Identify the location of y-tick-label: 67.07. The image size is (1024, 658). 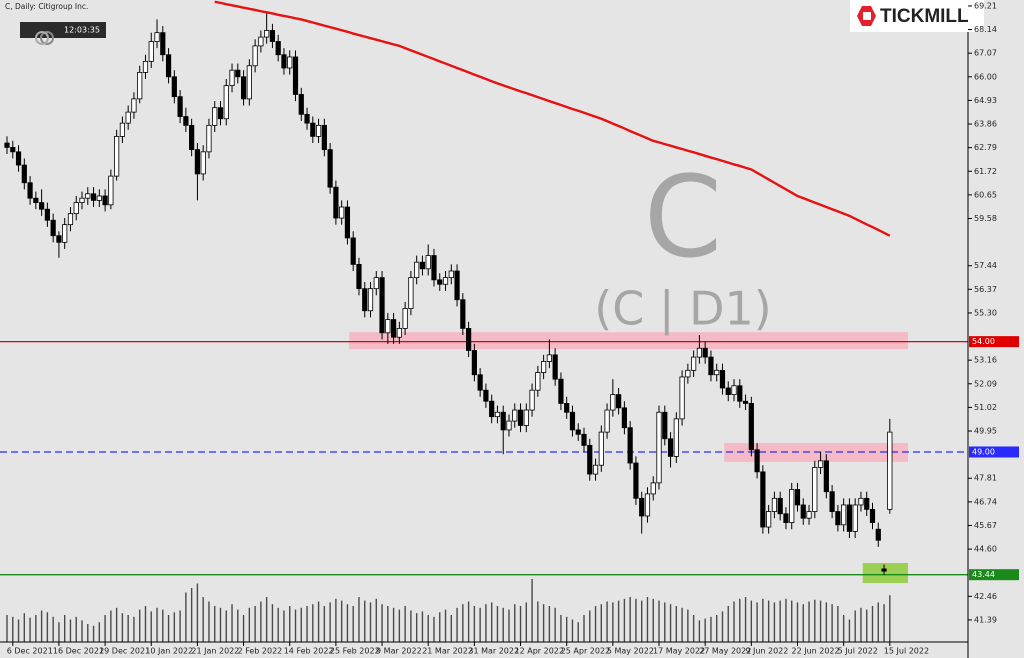
(985, 53).